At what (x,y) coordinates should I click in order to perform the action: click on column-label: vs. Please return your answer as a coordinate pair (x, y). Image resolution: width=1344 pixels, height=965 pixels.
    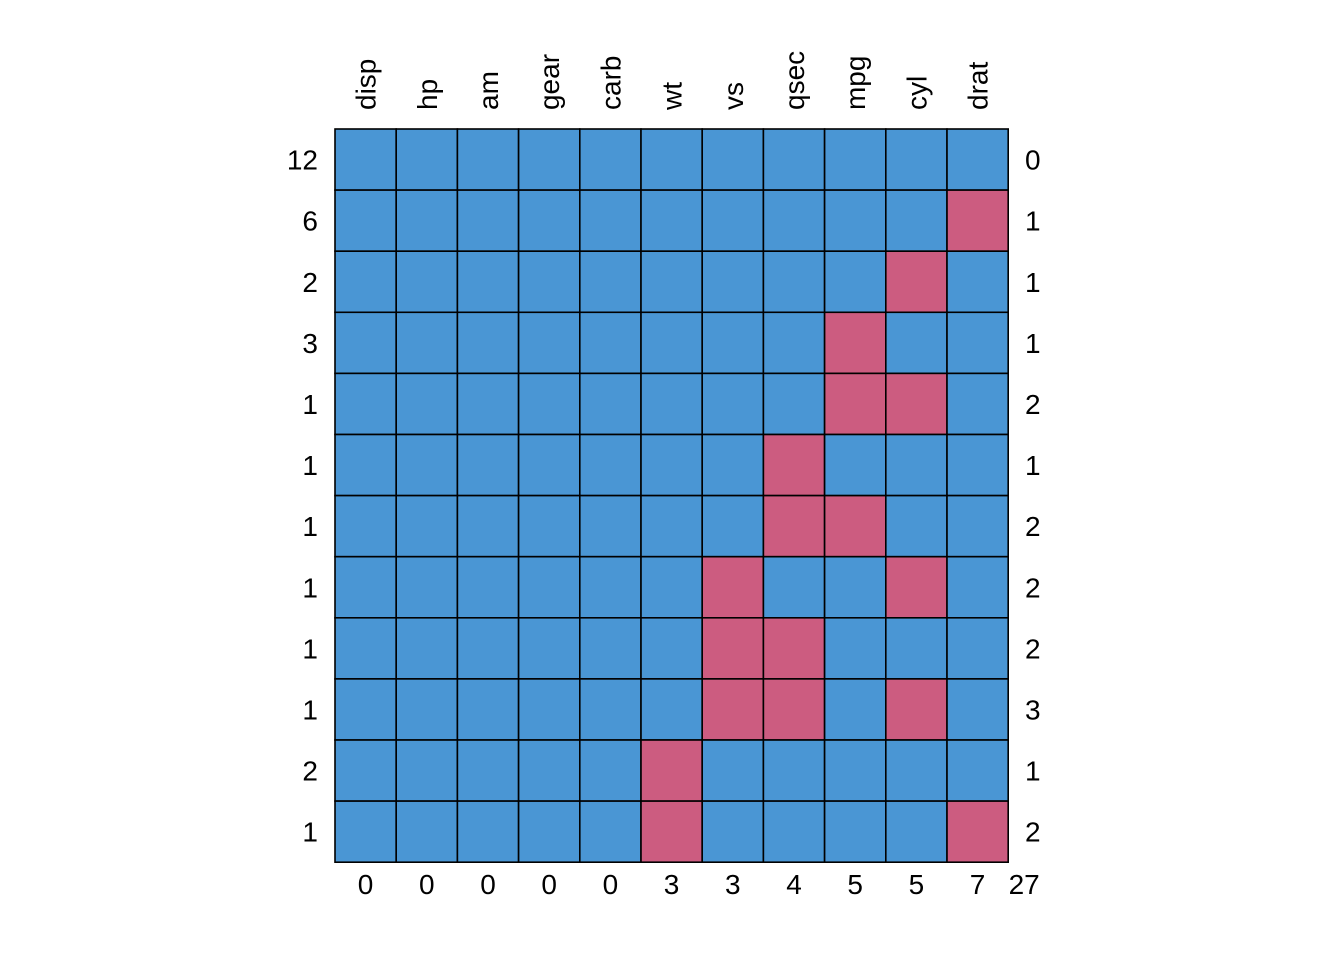
    Looking at the image, I should click on (733, 96).